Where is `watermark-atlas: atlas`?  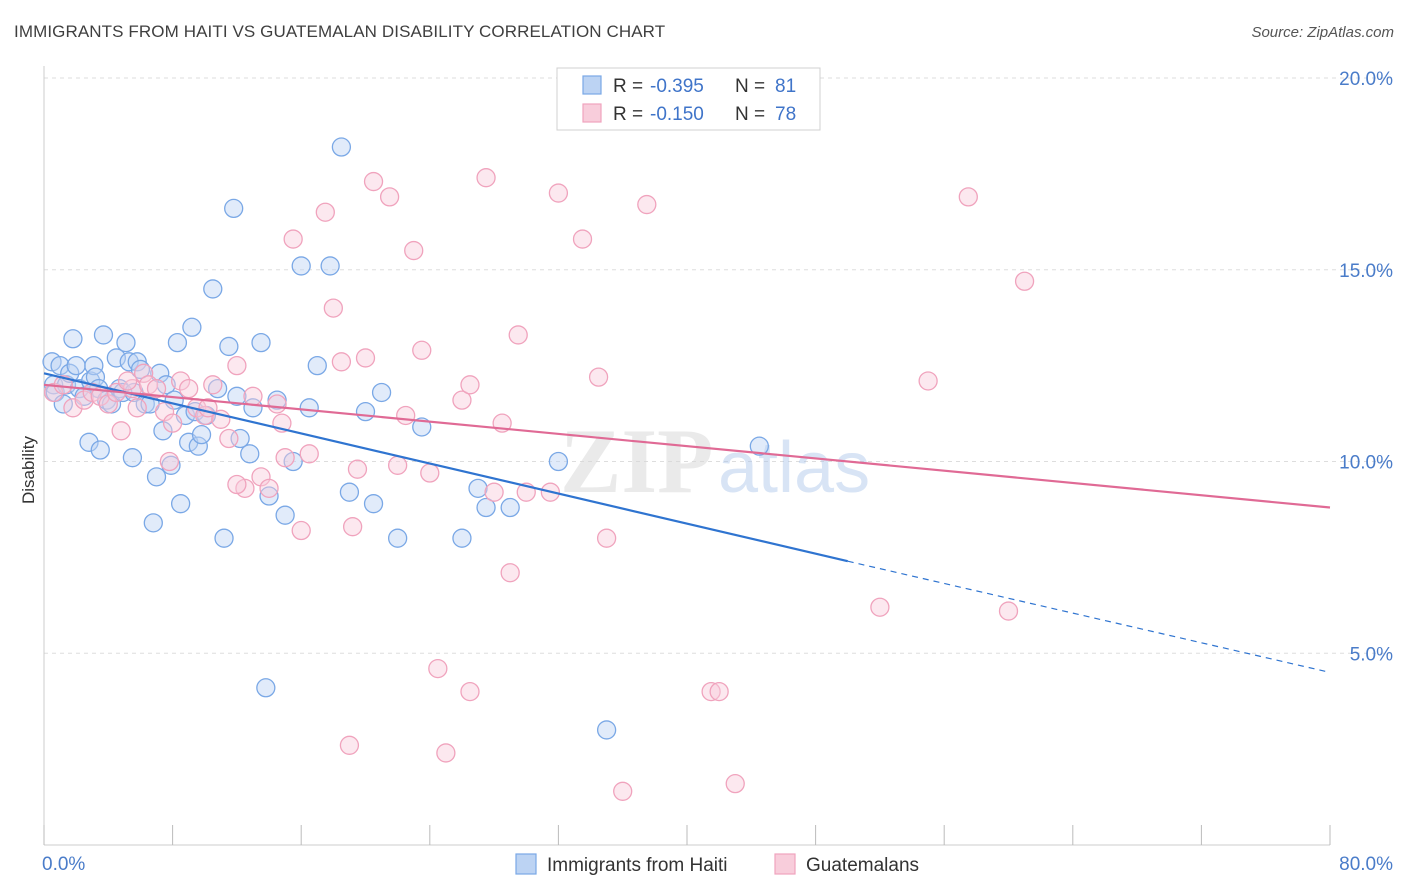
watermark-atlas: atlas is located at coordinates (794, 468).